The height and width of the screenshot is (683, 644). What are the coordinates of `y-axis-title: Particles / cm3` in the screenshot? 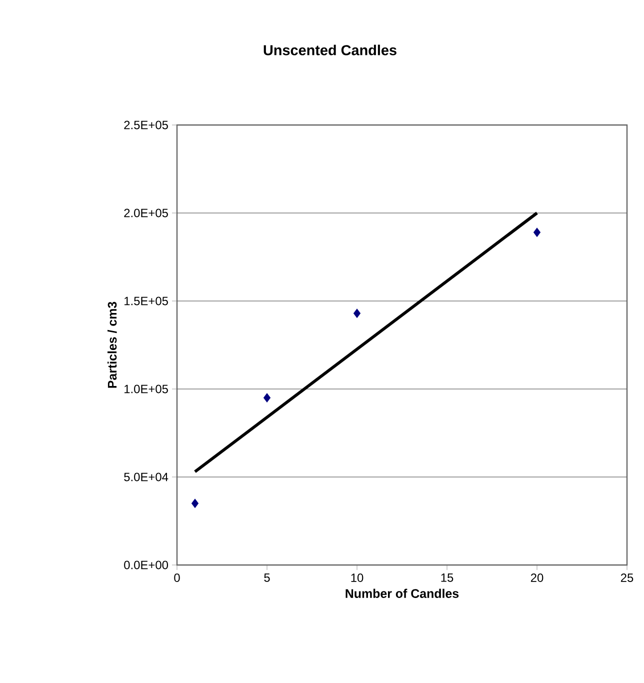 It's located at (112, 345).